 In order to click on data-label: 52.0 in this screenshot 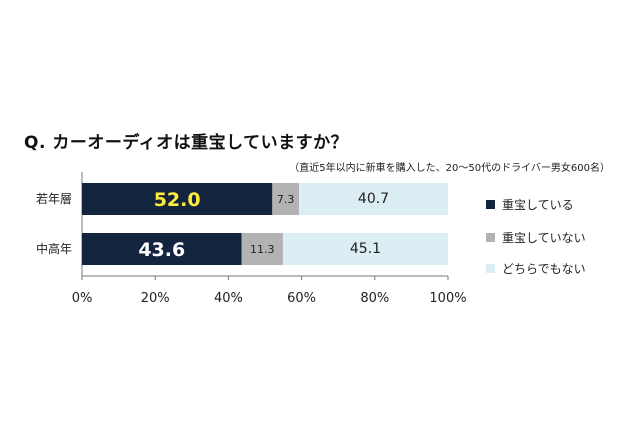, I will do `click(177, 200)`.